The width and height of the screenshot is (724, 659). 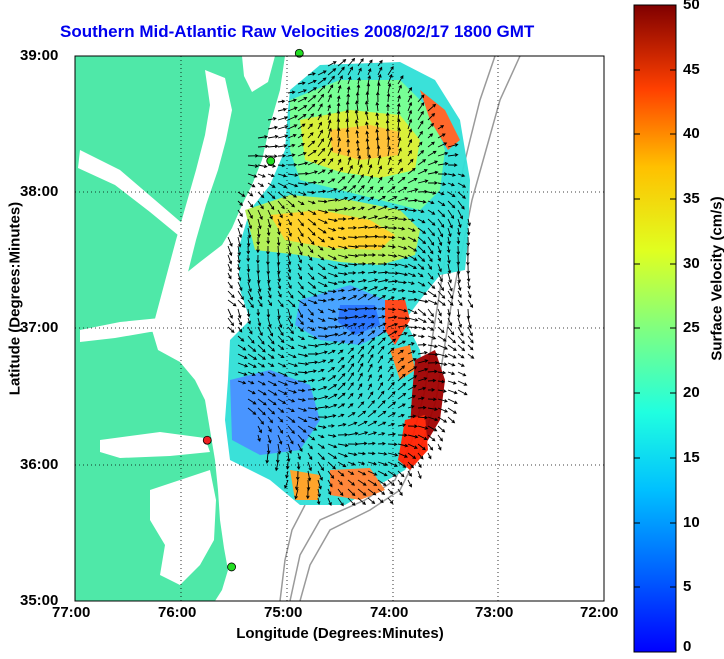 I want to click on colorbar-tick-label: 35, so click(x=691, y=198).